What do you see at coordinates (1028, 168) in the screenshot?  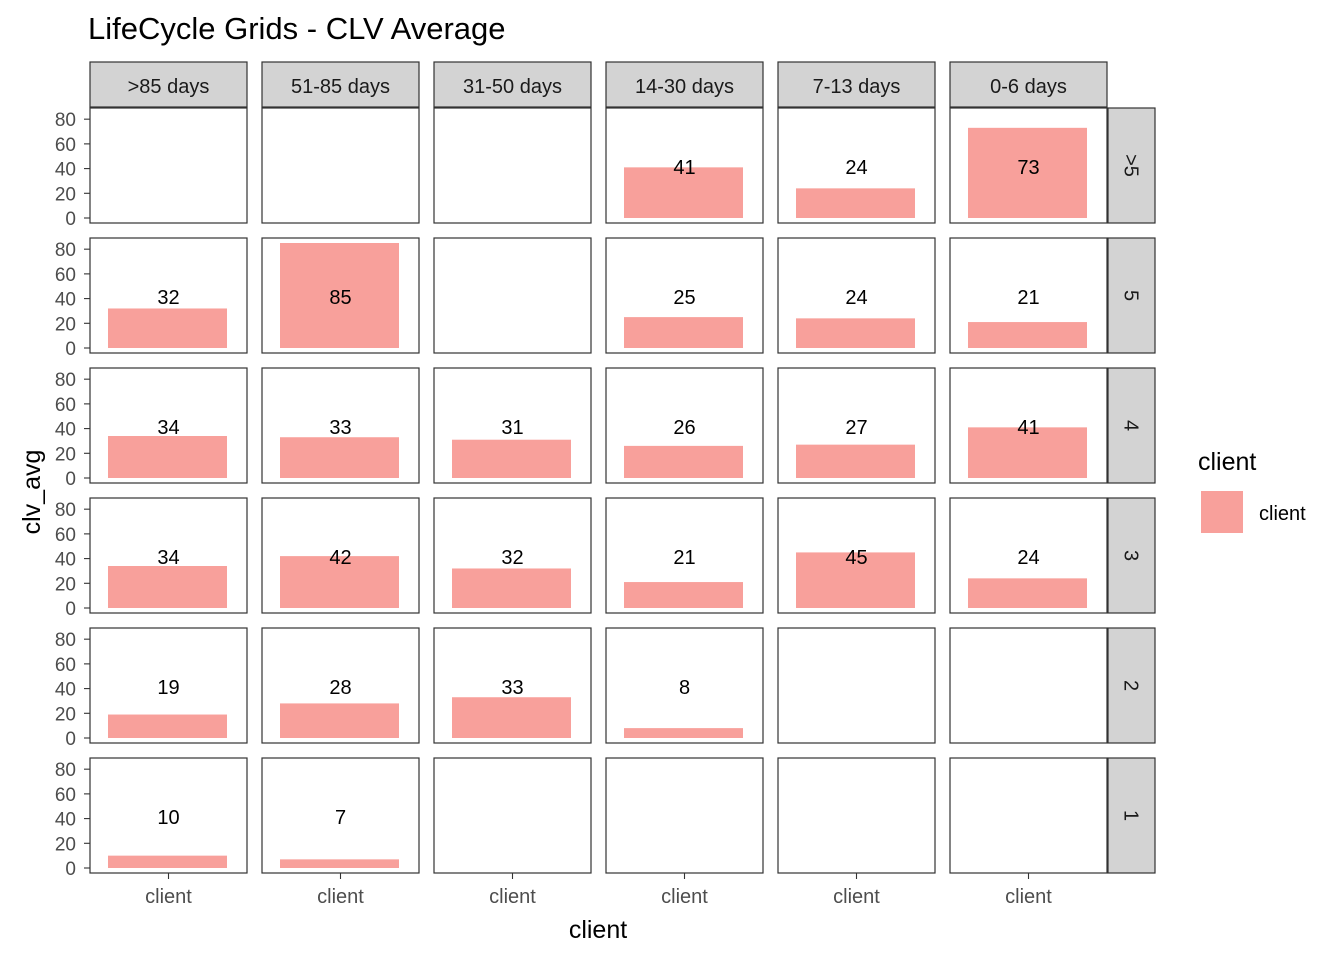 I see `bar-value-label: 73` at bounding box center [1028, 168].